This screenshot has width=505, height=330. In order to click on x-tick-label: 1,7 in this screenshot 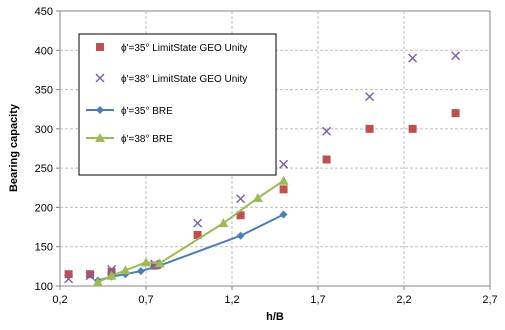, I will do `click(317, 300)`.